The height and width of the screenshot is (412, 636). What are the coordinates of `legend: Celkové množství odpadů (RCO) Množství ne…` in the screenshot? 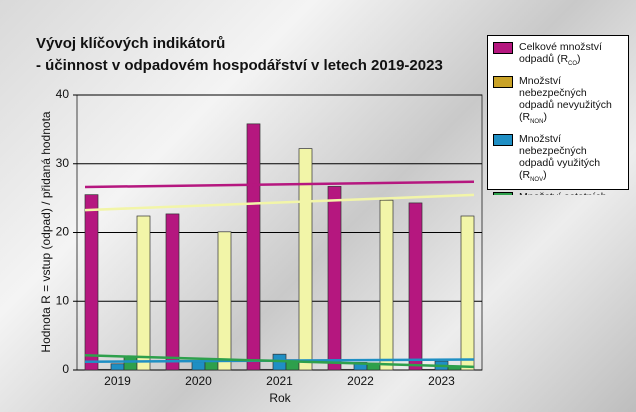 It's located at (558, 115).